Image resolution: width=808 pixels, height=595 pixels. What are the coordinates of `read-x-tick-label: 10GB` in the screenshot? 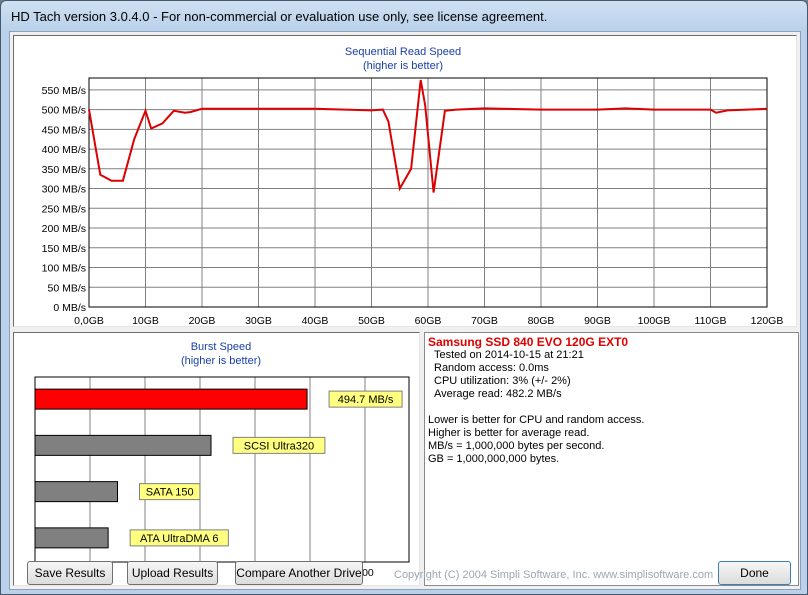 It's located at (145, 320).